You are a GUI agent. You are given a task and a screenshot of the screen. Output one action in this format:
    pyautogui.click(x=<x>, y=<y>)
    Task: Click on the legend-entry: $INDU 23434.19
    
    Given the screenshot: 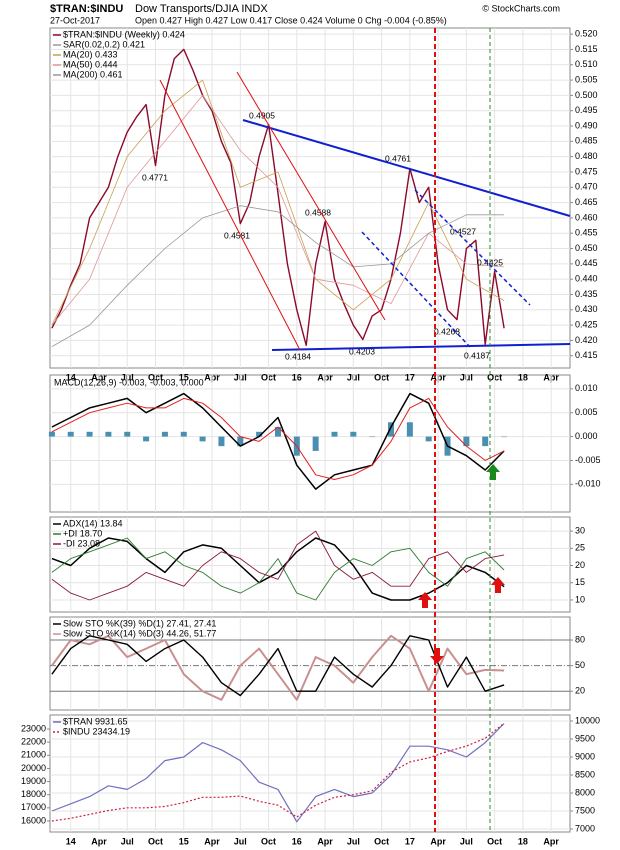 What is the action you would take?
    pyautogui.click(x=96, y=731)
    